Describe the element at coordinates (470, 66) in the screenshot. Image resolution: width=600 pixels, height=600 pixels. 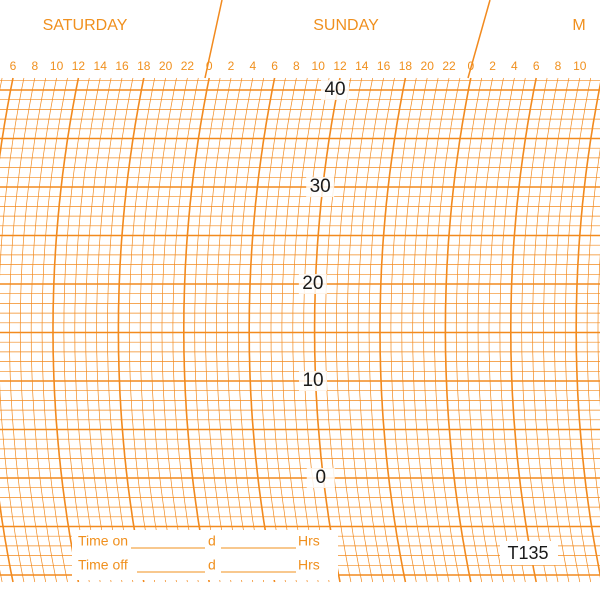
I see `hour-label: 0` at that location.